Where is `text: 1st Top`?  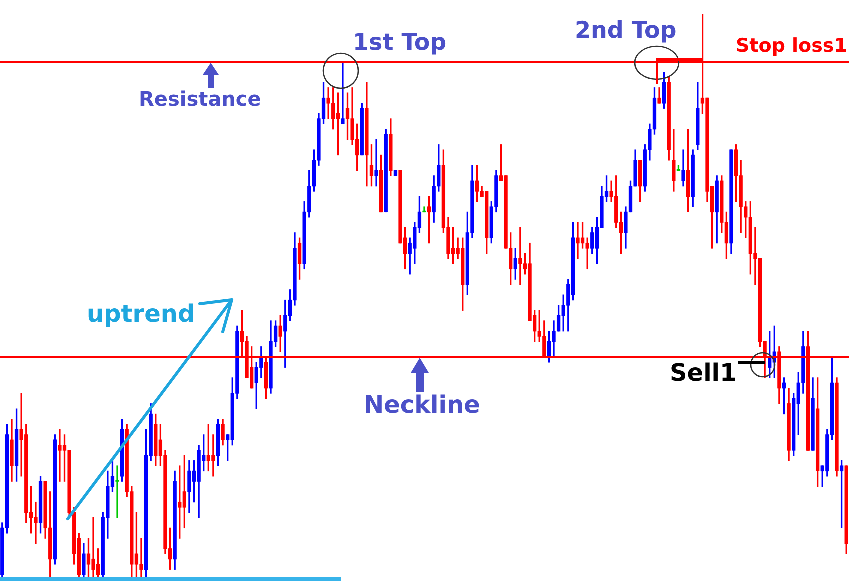 text: 1st Top is located at coordinates (400, 43).